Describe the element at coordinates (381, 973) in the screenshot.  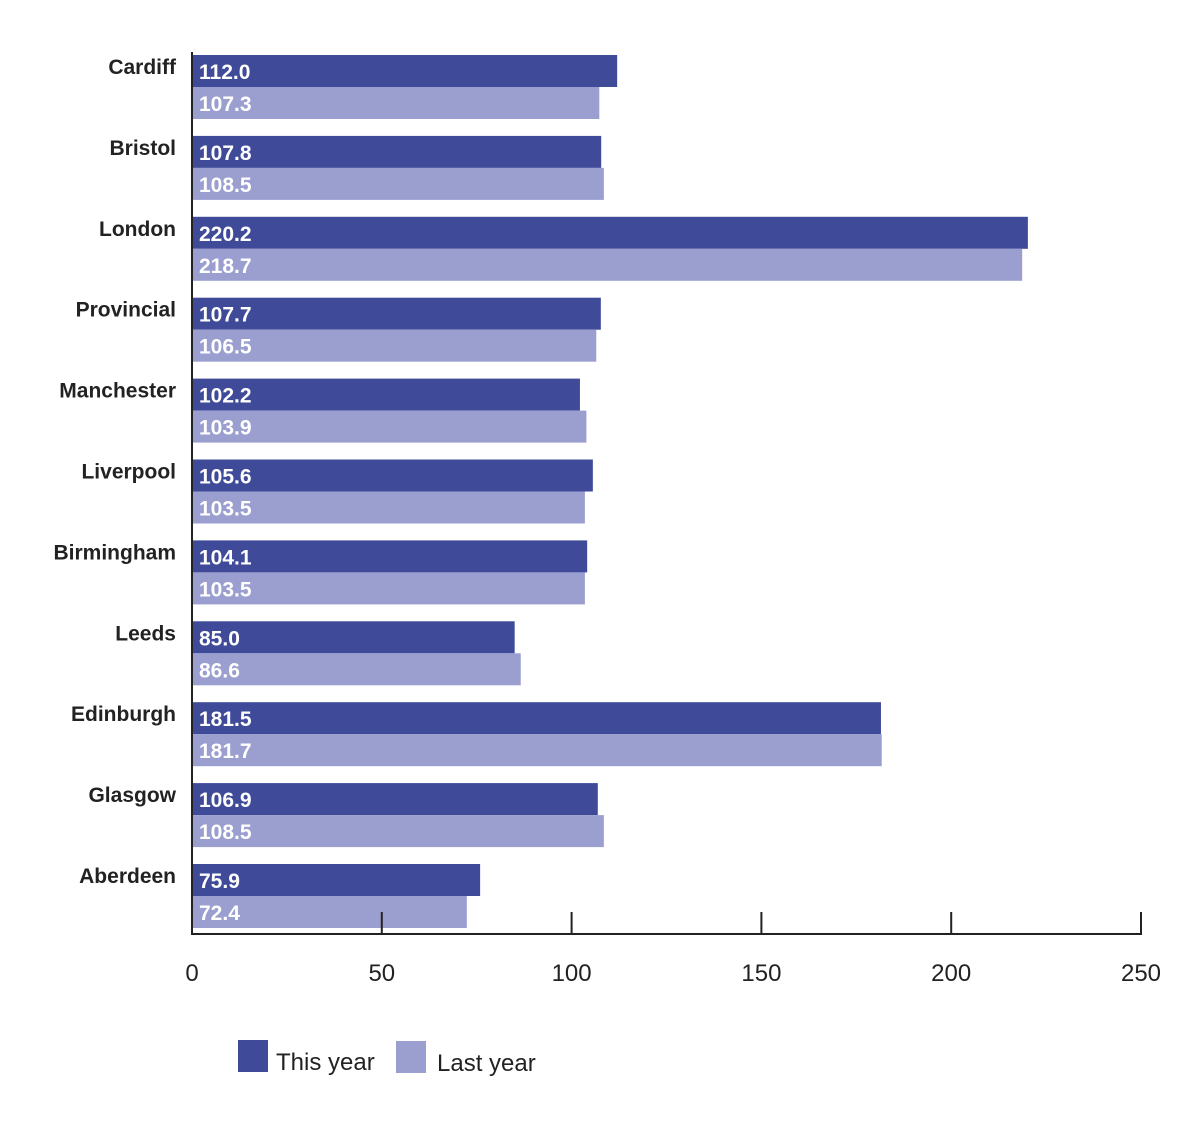
I see `x-tick-label: 50` at that location.